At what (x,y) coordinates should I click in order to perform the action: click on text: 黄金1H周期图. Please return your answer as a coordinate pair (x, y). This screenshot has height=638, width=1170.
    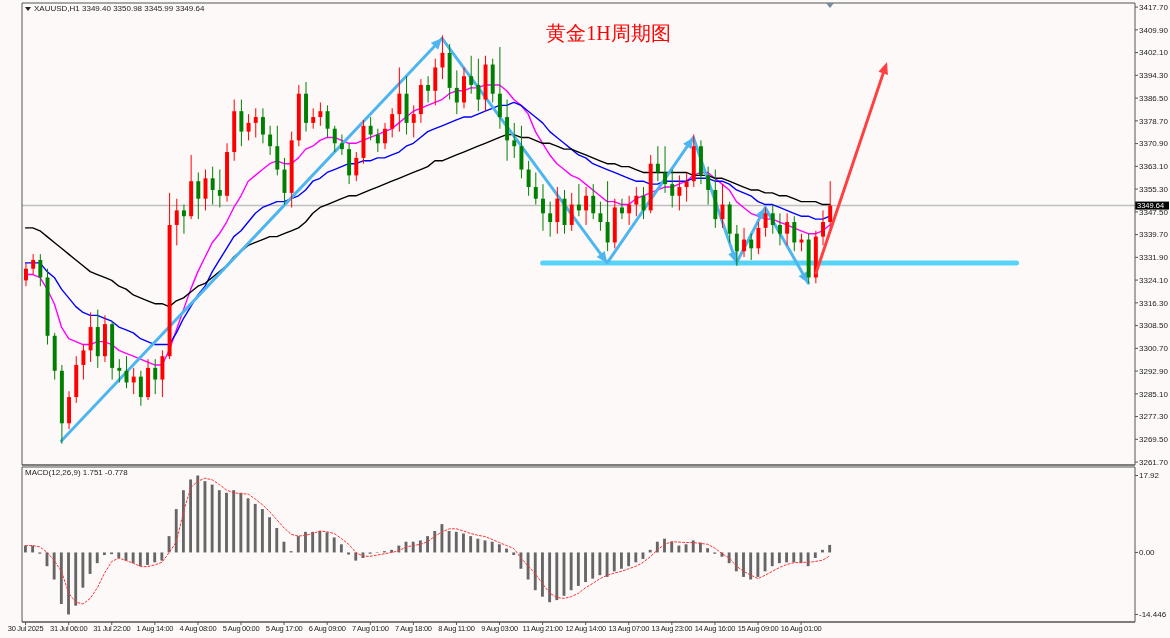
    Looking at the image, I should click on (608, 33).